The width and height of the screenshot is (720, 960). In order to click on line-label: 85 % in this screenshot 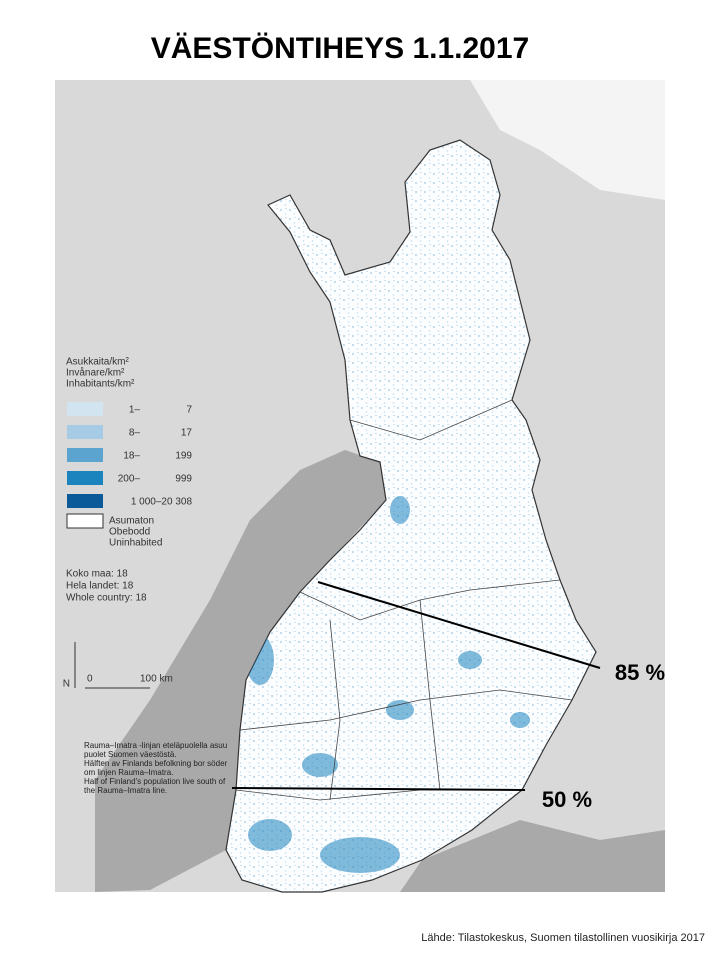, I will do `click(640, 672)`.